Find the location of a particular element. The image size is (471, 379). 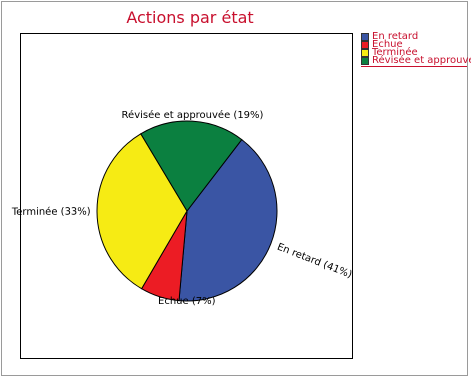

legend-item-revisee: Révisée et approuvée is located at coordinates (416, 60).